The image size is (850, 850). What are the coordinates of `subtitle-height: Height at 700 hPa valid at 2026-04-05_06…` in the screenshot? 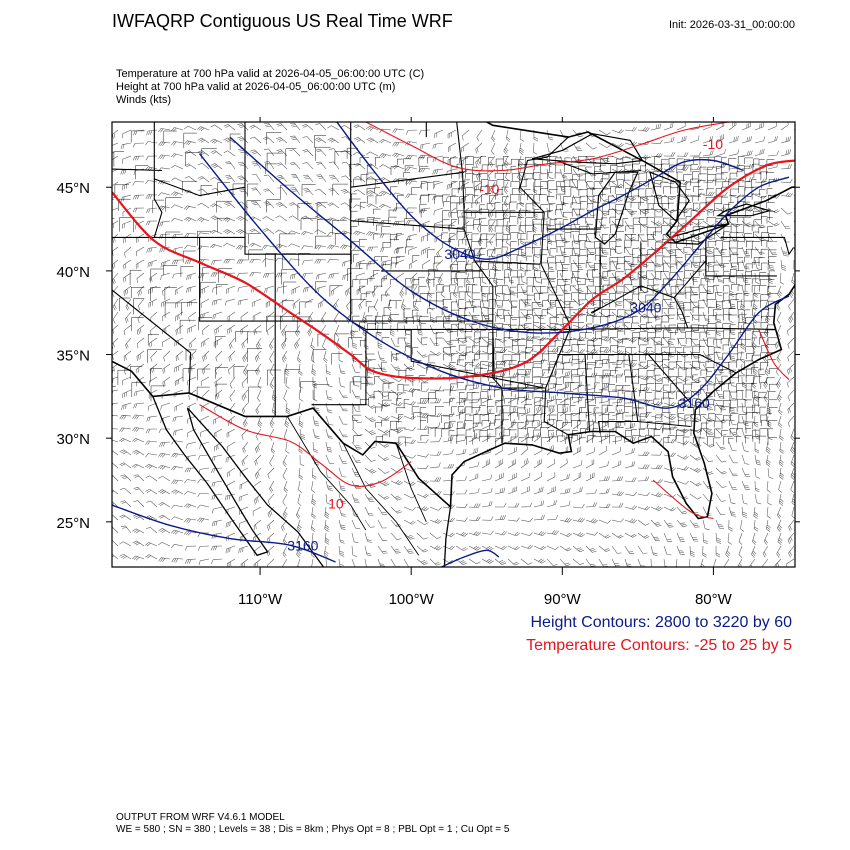 It's located at (256, 87).